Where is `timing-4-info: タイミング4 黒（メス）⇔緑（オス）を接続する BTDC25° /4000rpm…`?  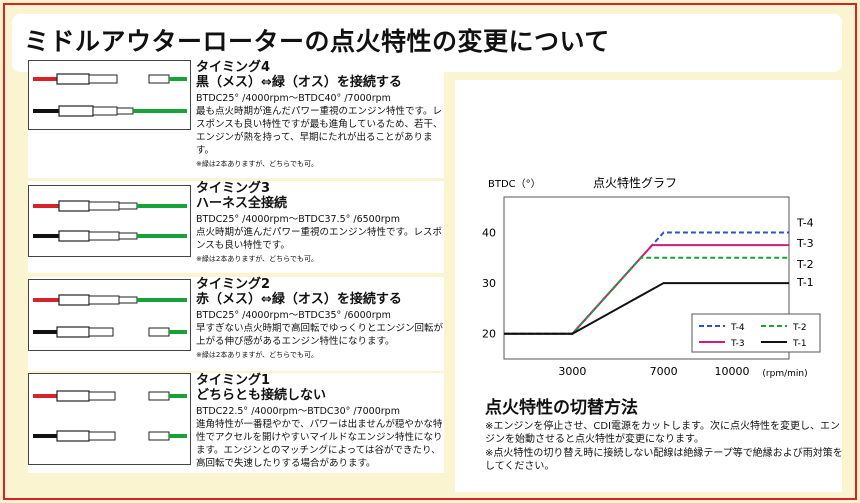 timing-4-info: タイミング4 黒（メス）⇔緑（オス）を接続する BTDC25° /4000rpm… is located at coordinates (321, 115).